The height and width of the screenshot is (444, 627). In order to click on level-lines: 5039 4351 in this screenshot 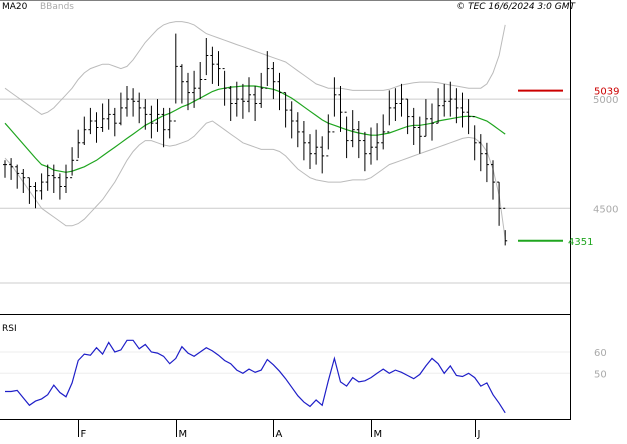, I will do `click(568, 167)`.